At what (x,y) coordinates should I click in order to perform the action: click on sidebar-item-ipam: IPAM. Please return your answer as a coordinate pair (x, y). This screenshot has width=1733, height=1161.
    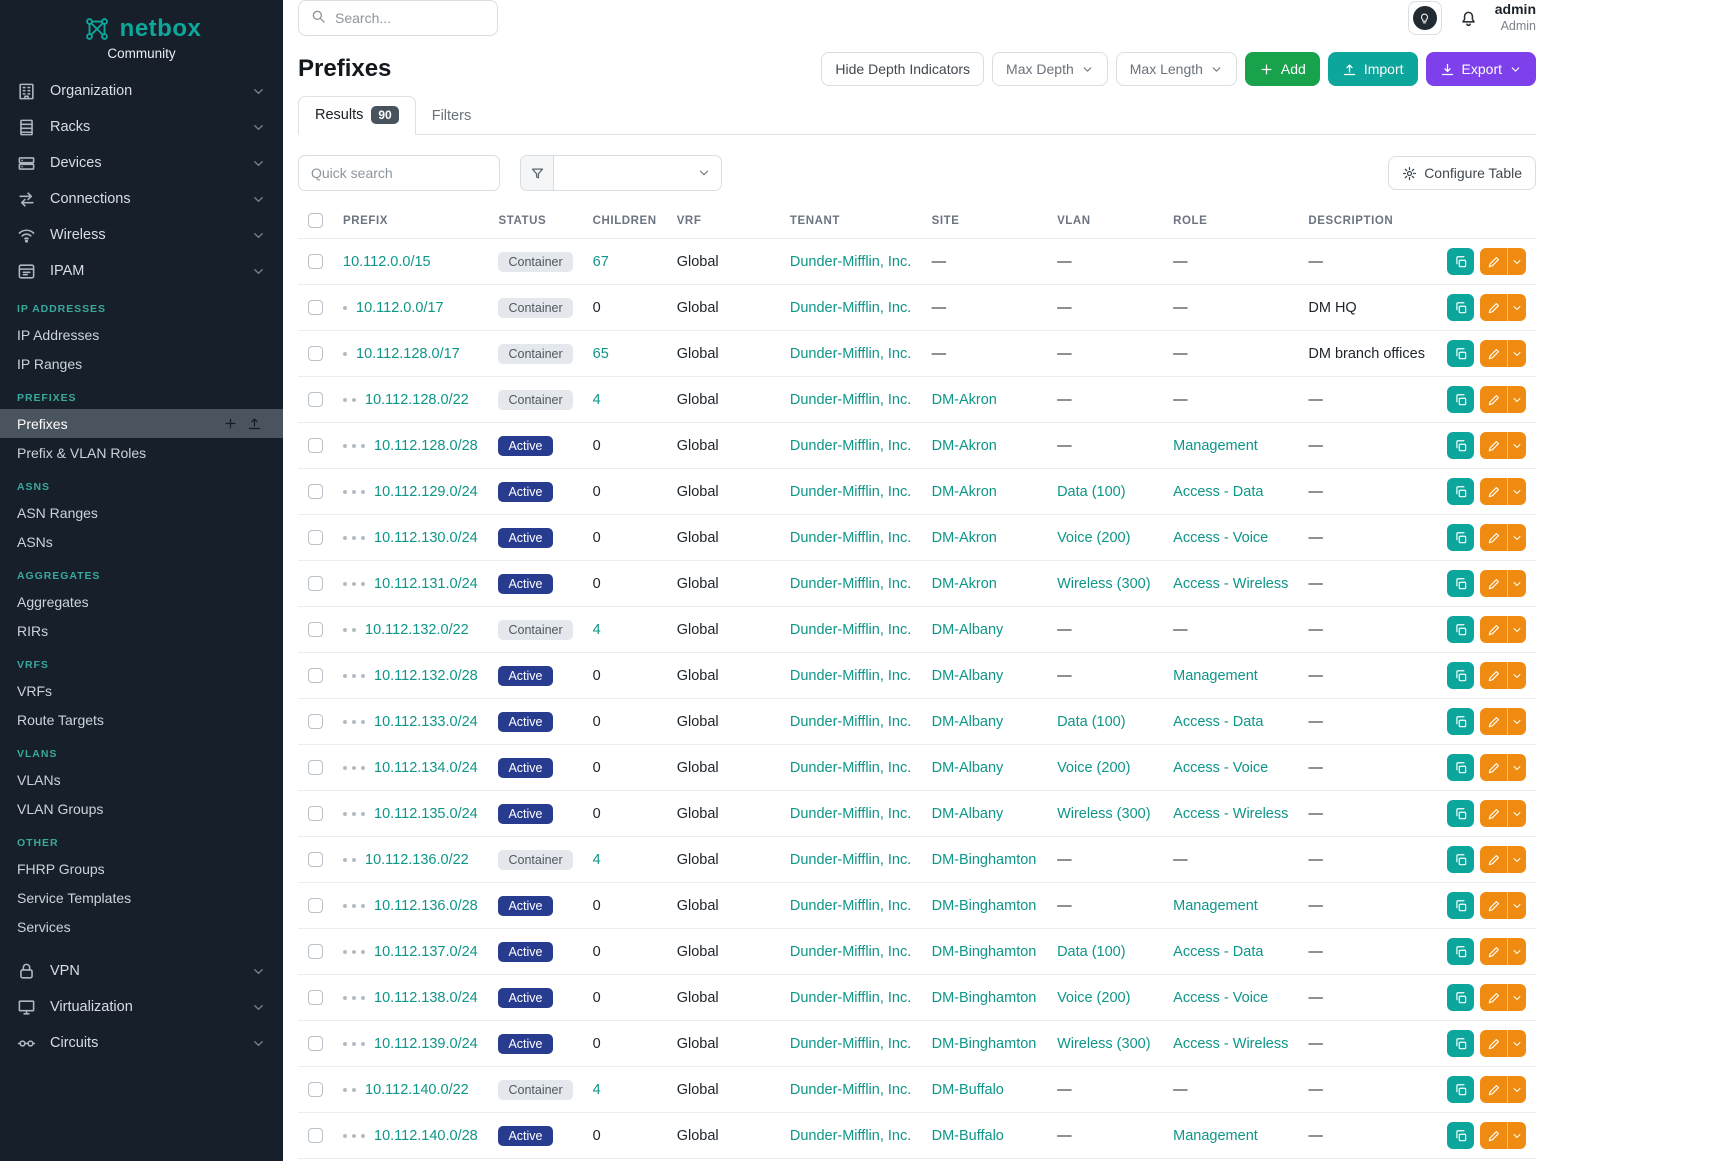
    Looking at the image, I should click on (141, 271).